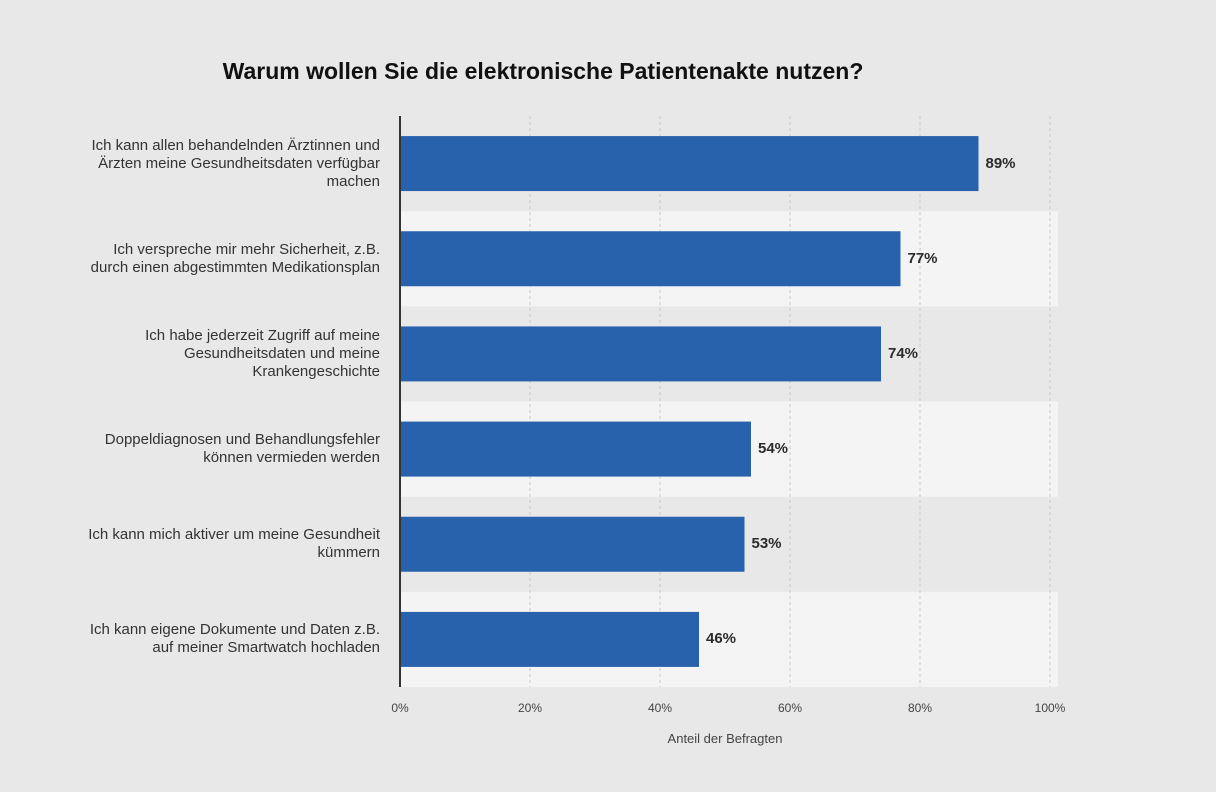 This screenshot has height=792, width=1216. Describe the element at coordinates (235, 267) in the screenshot. I see `category-label-line: durch einen abgestimmten Medikationsplan` at that location.